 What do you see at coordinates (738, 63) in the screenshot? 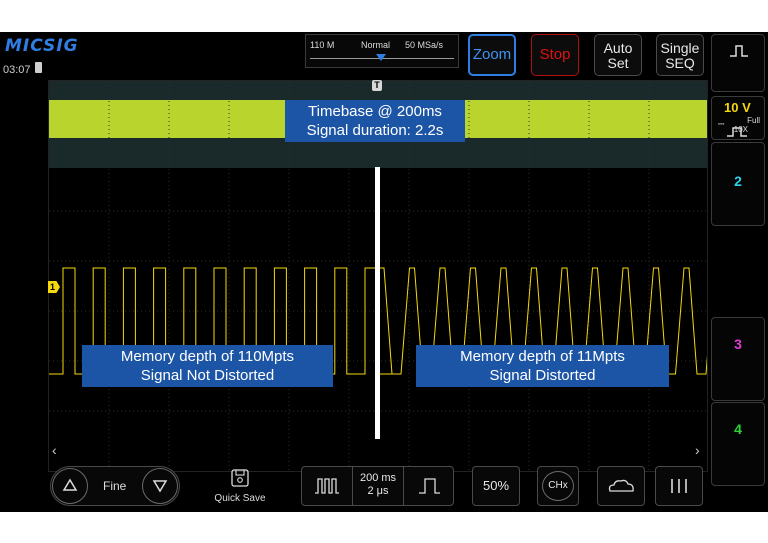
I see `trigger-edge-button` at bounding box center [738, 63].